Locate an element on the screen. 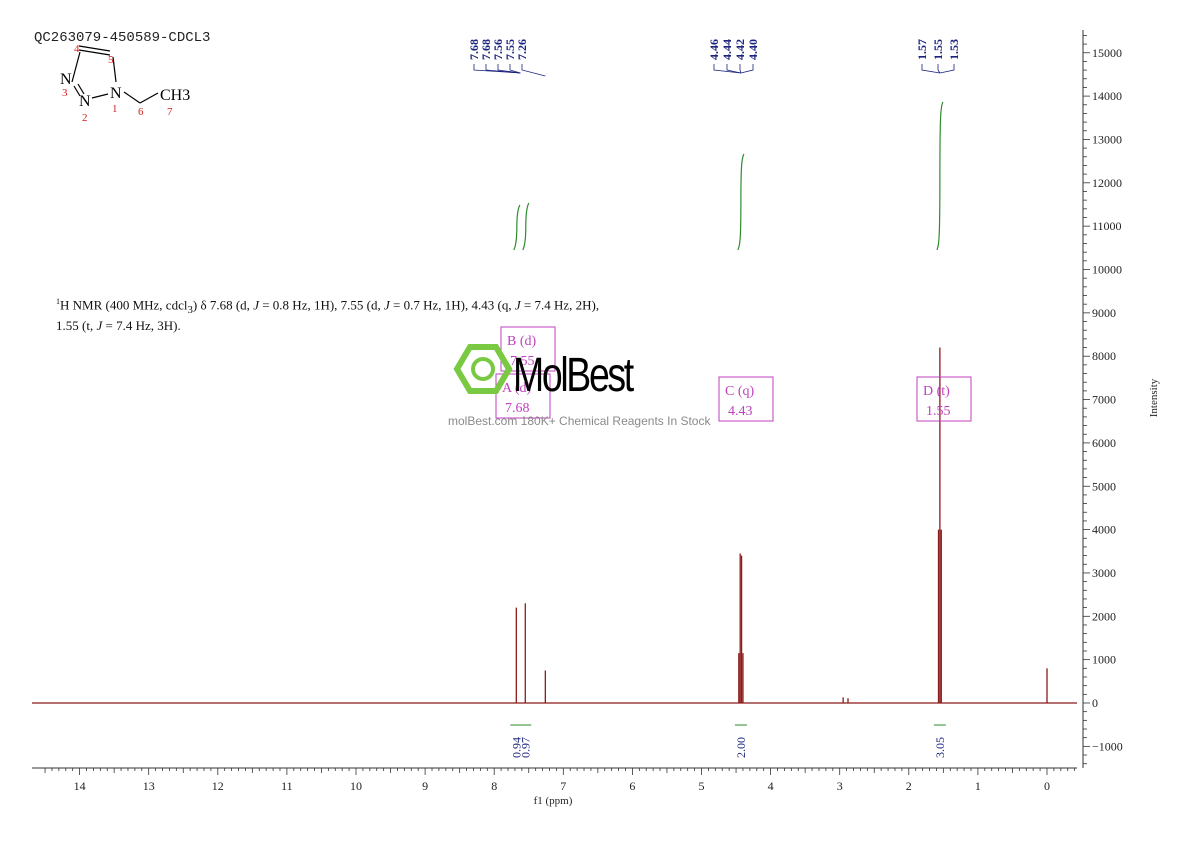 Image resolution: width=1190 pixels, height=841 pixels. x-tick-label: 12 is located at coordinates (218, 786).